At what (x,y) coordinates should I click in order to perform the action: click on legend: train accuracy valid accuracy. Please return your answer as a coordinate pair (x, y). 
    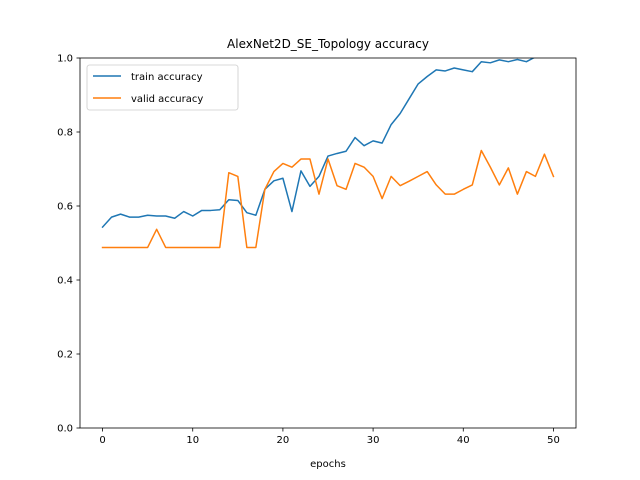
    Looking at the image, I should click on (162, 87).